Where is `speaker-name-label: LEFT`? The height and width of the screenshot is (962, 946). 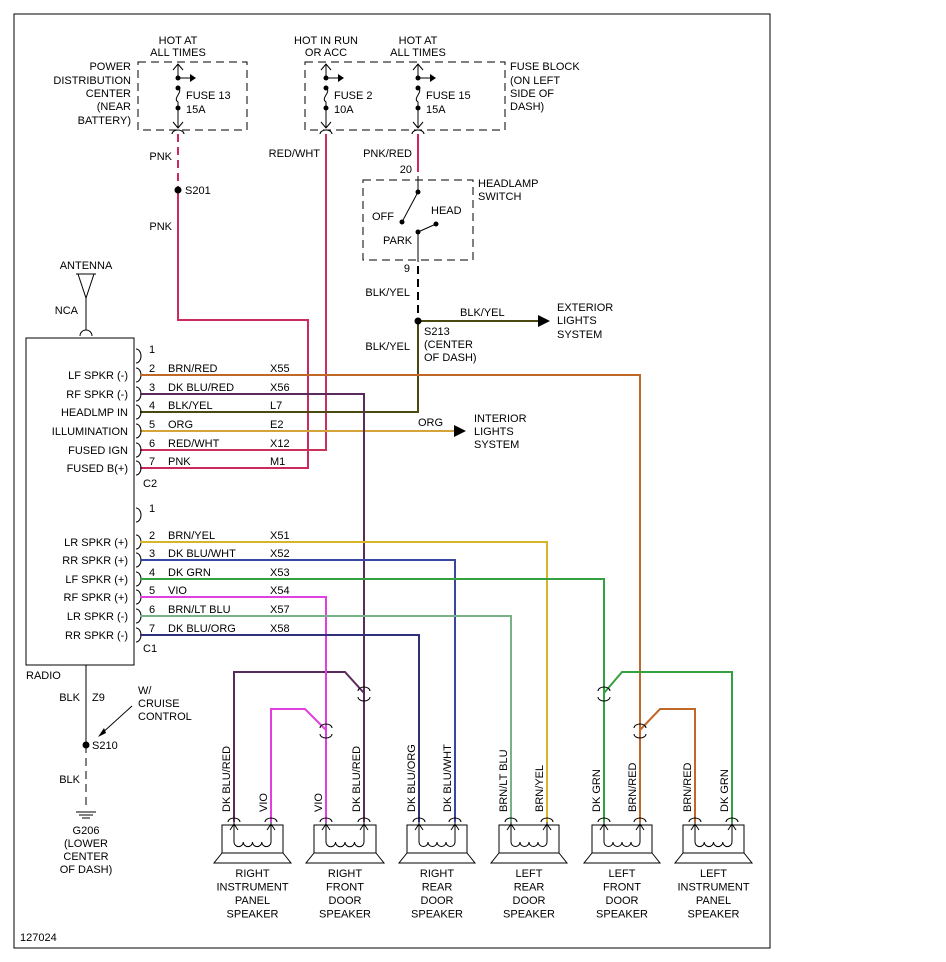
speaker-name-label: LEFT is located at coordinates (529, 874).